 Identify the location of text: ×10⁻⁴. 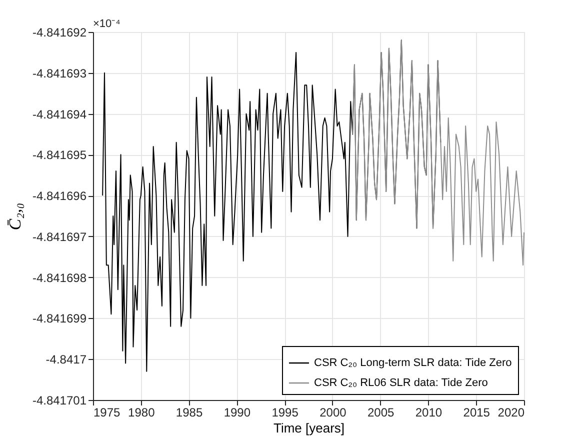
(107, 24).